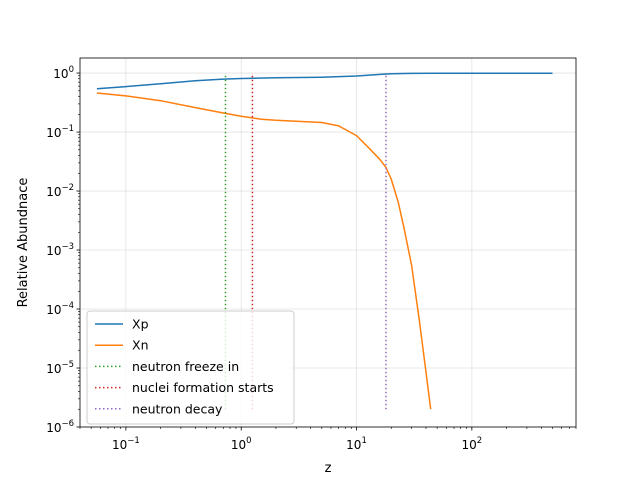 This screenshot has height=480, width=640. I want to click on y-tick-label: 10⁻⁶, so click(60, 427).